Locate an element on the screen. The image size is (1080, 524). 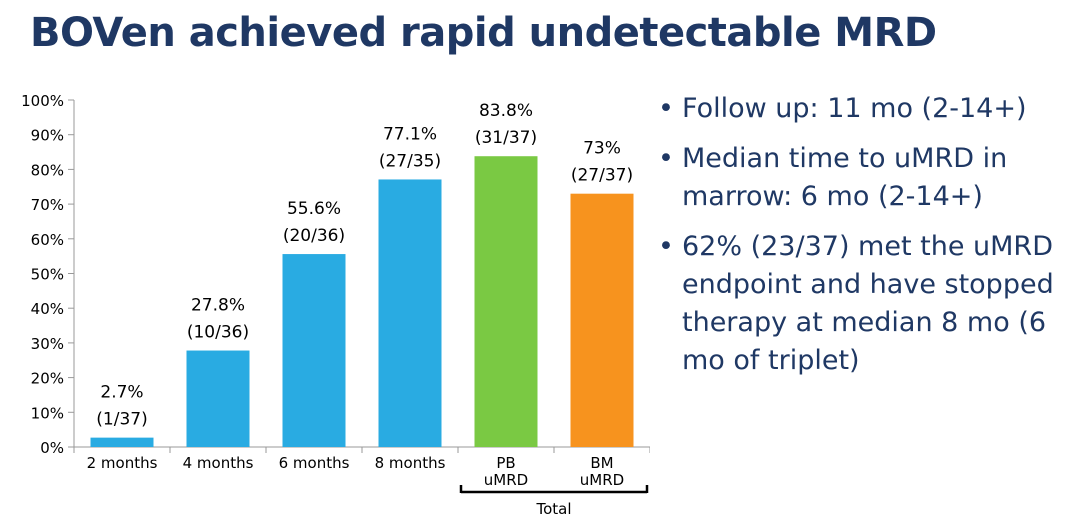
count-label: (10/36) is located at coordinates (218, 333).